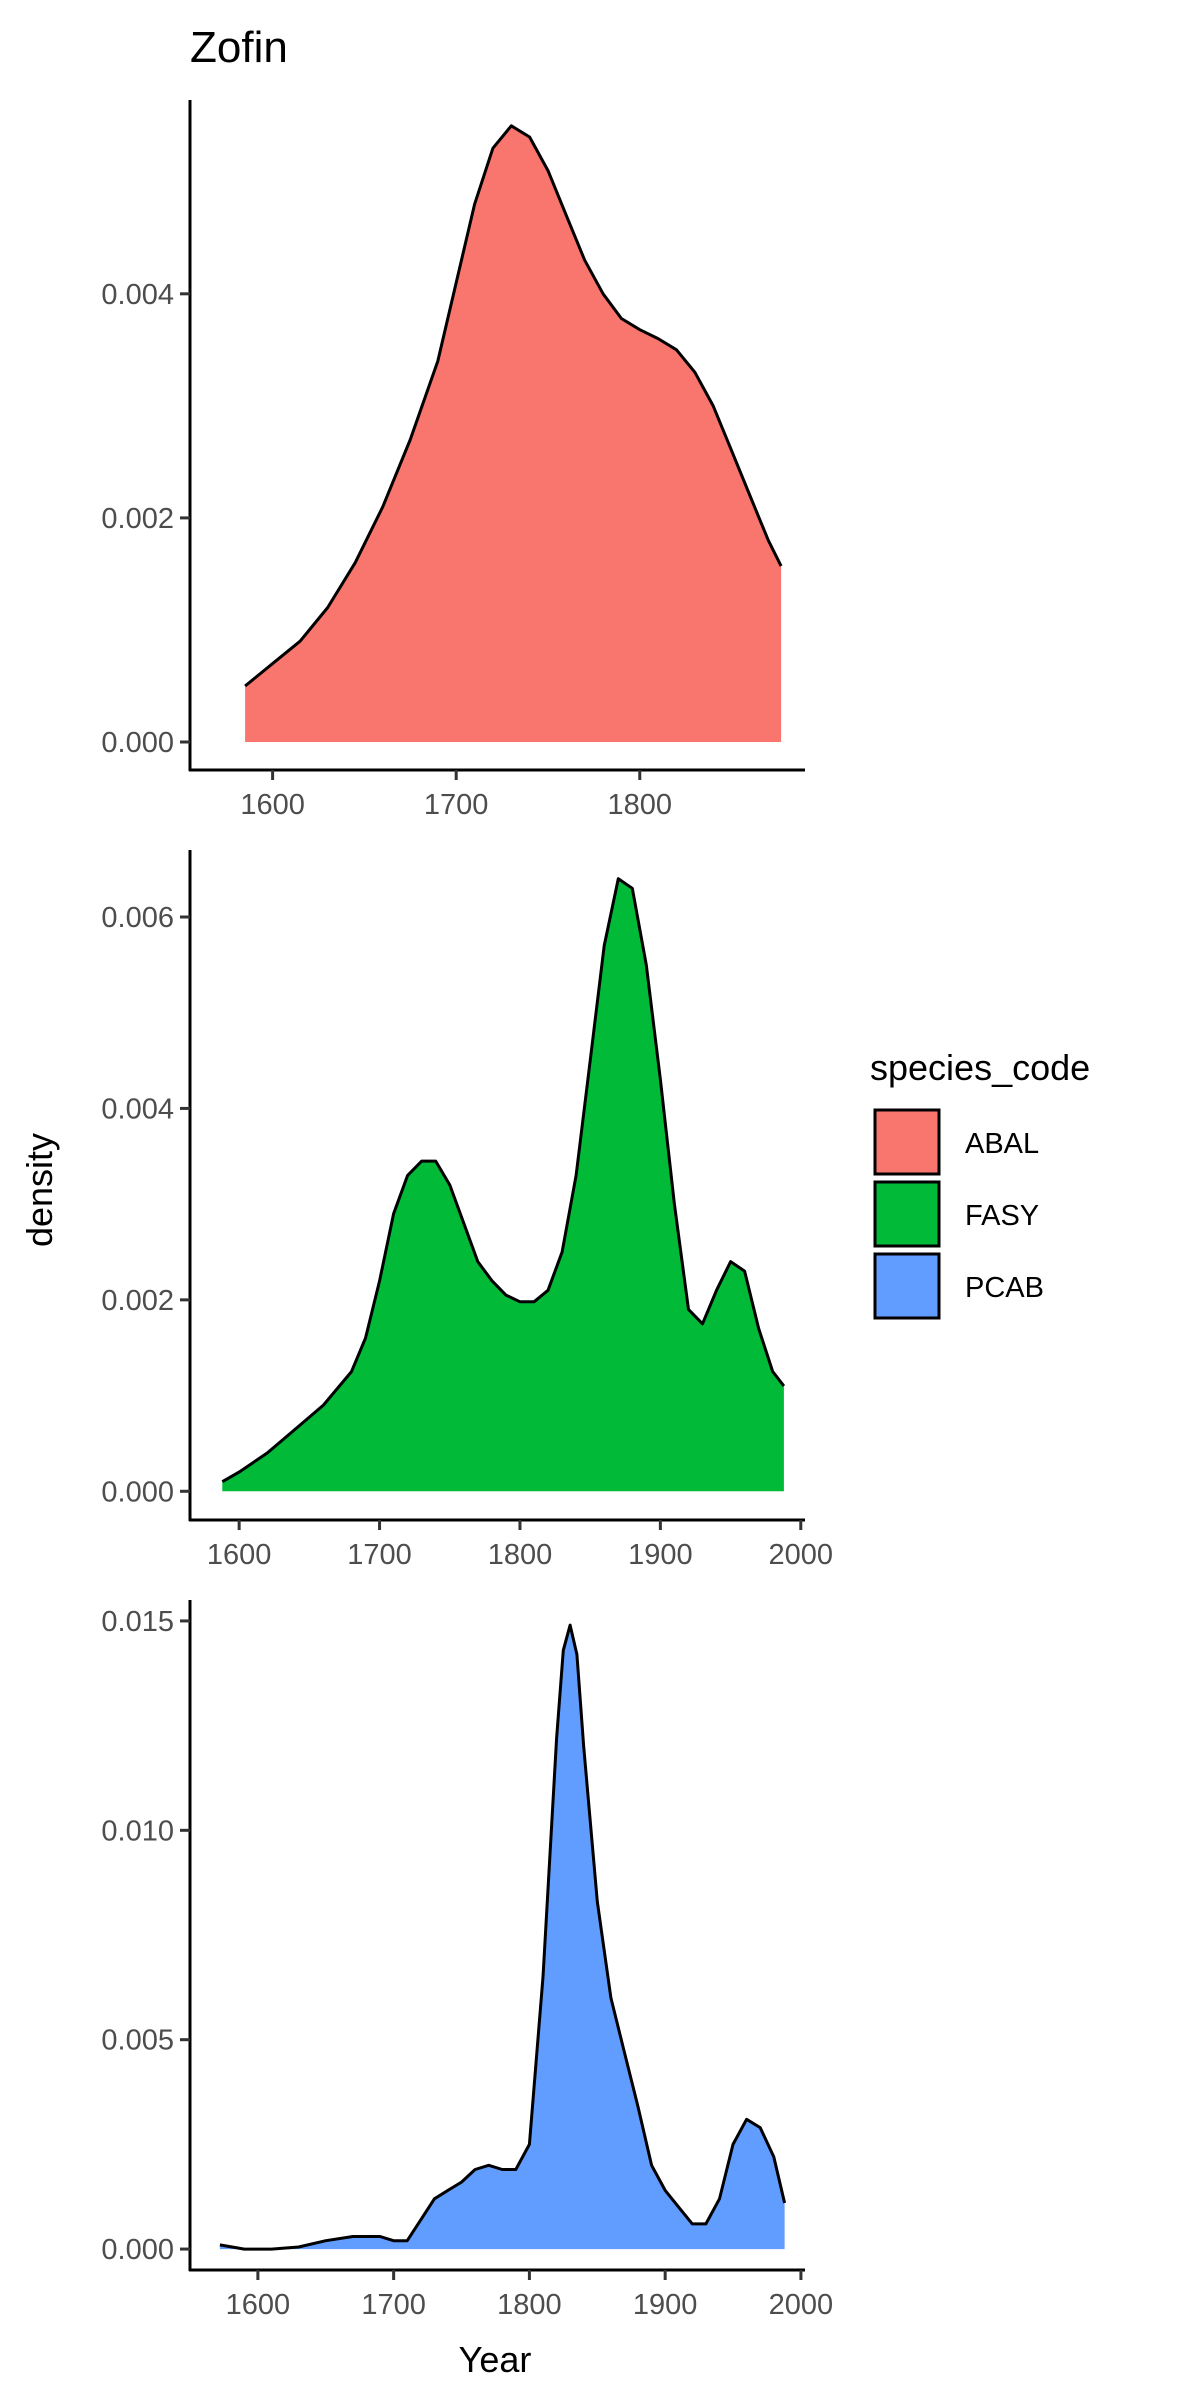 The width and height of the screenshot is (1200, 2400). I want to click on legend-label: PCAB, so click(1004, 1288).